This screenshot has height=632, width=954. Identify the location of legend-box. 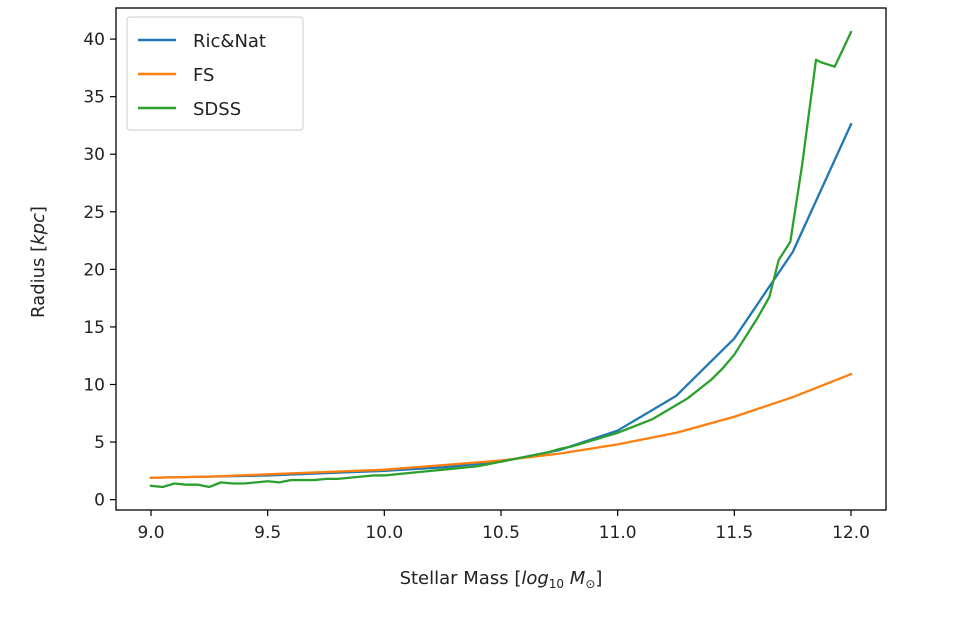
(215, 73).